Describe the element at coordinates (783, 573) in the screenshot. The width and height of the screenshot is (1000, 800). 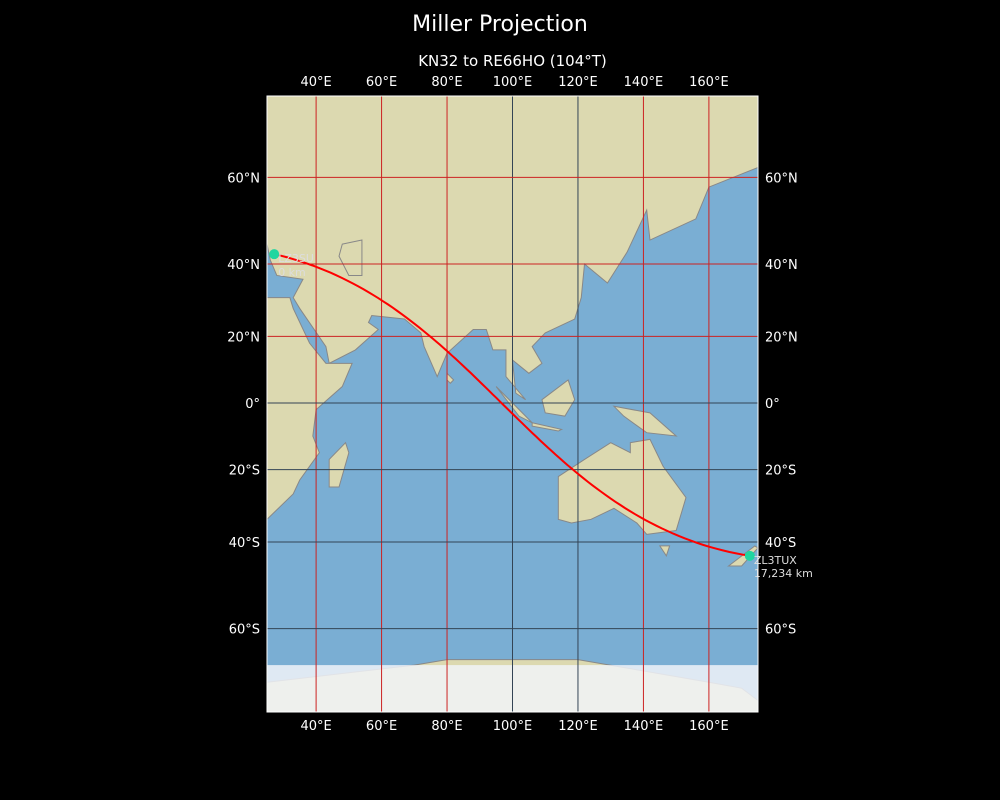
I see `end-distance: 17,234 km` at that location.